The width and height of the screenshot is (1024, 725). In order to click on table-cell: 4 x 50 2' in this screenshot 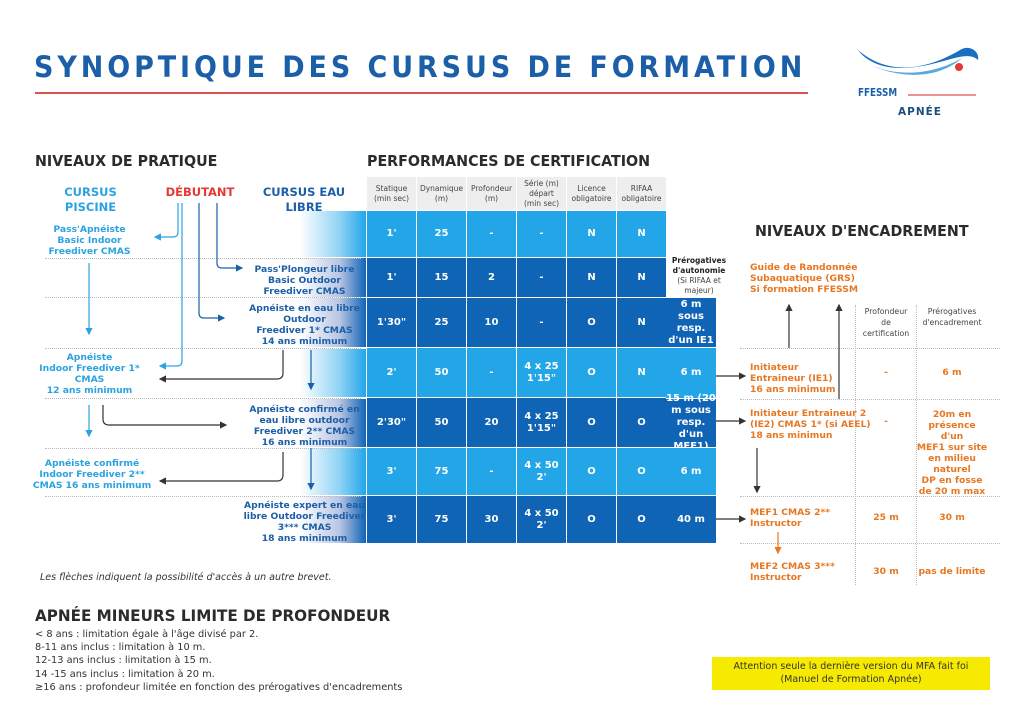, I will do `click(541, 519)`.